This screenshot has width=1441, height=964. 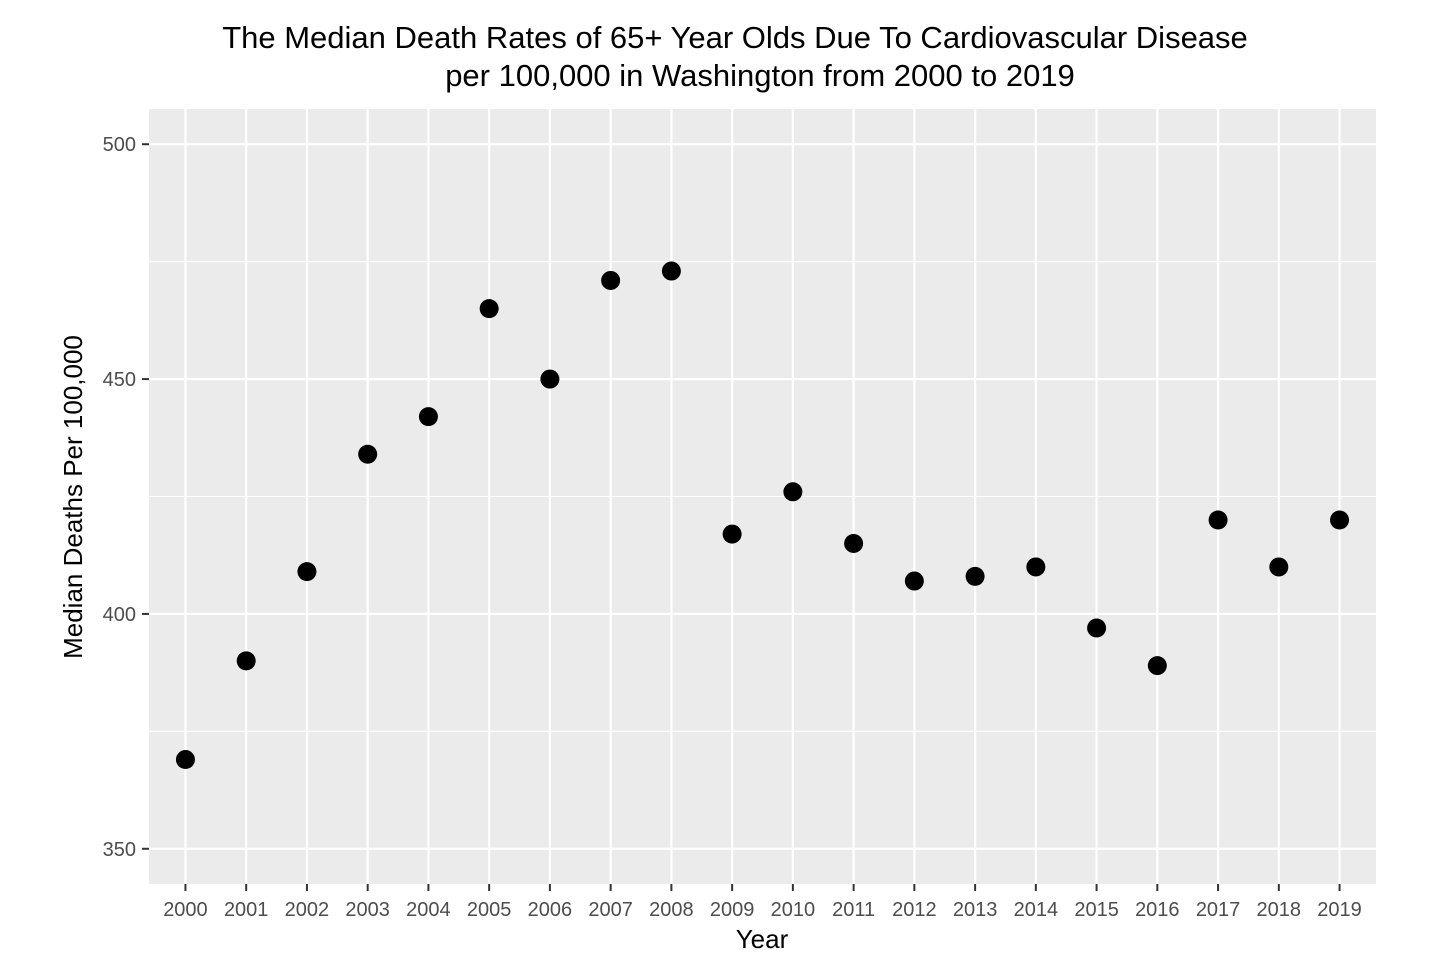 What do you see at coordinates (246, 910) in the screenshot?
I see `x-tick-label: 2001` at bounding box center [246, 910].